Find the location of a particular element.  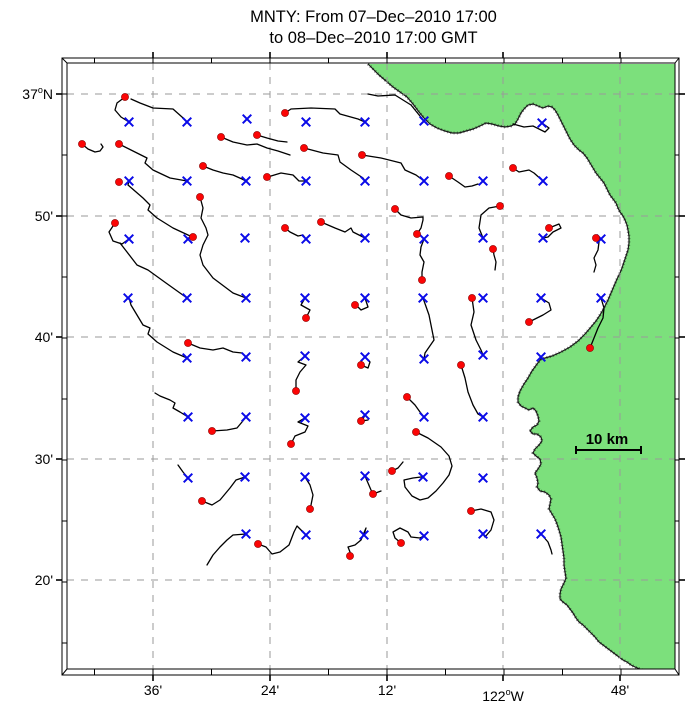

y-tick-label: 40' is located at coordinates (44, 337).